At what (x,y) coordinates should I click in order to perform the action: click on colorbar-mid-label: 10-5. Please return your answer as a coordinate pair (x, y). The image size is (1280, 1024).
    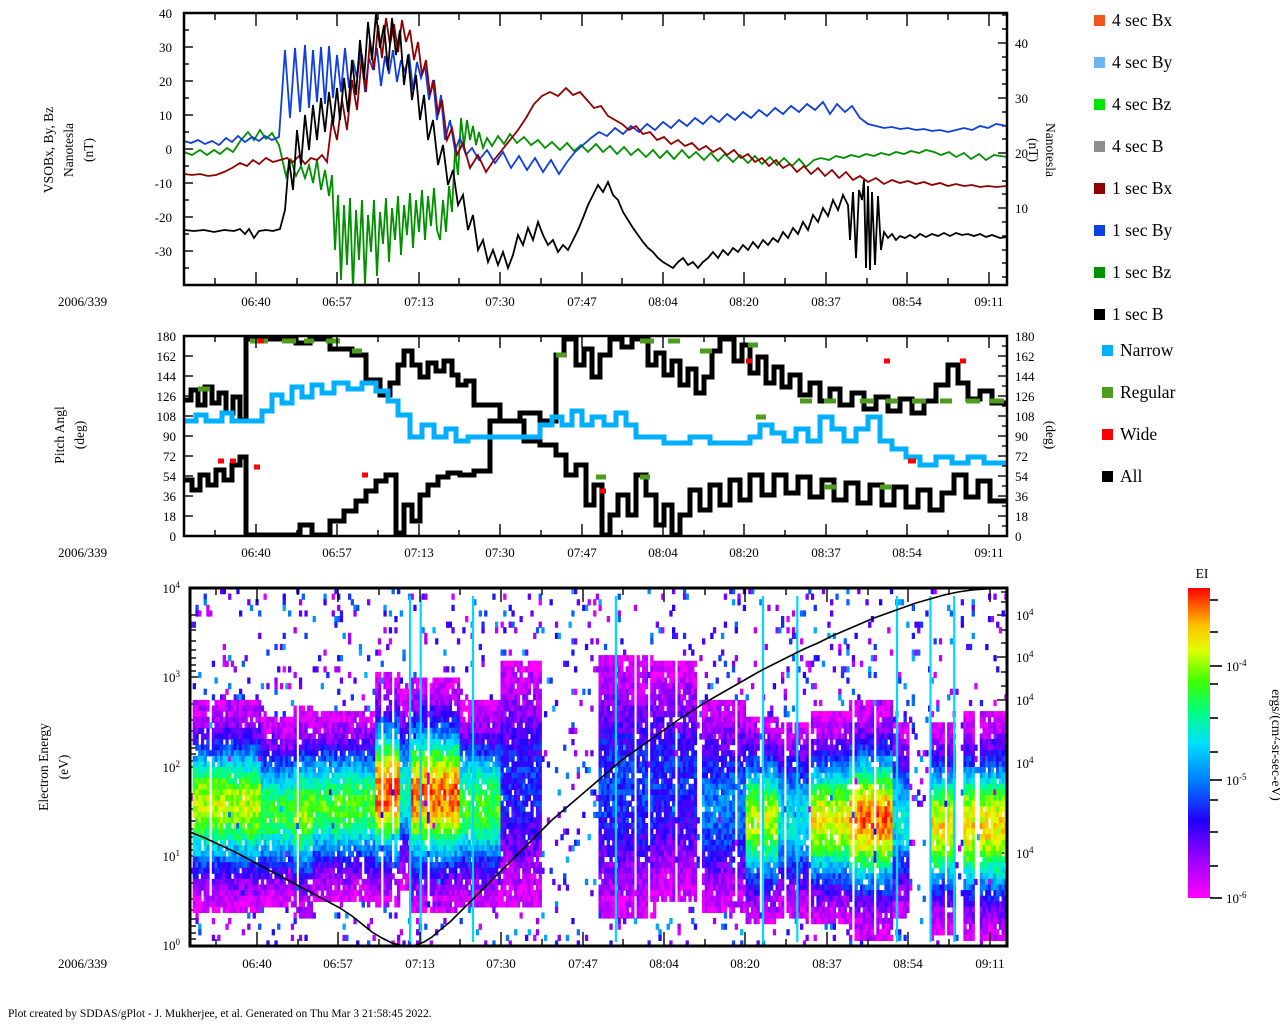
    Looking at the image, I should click on (1236, 780).